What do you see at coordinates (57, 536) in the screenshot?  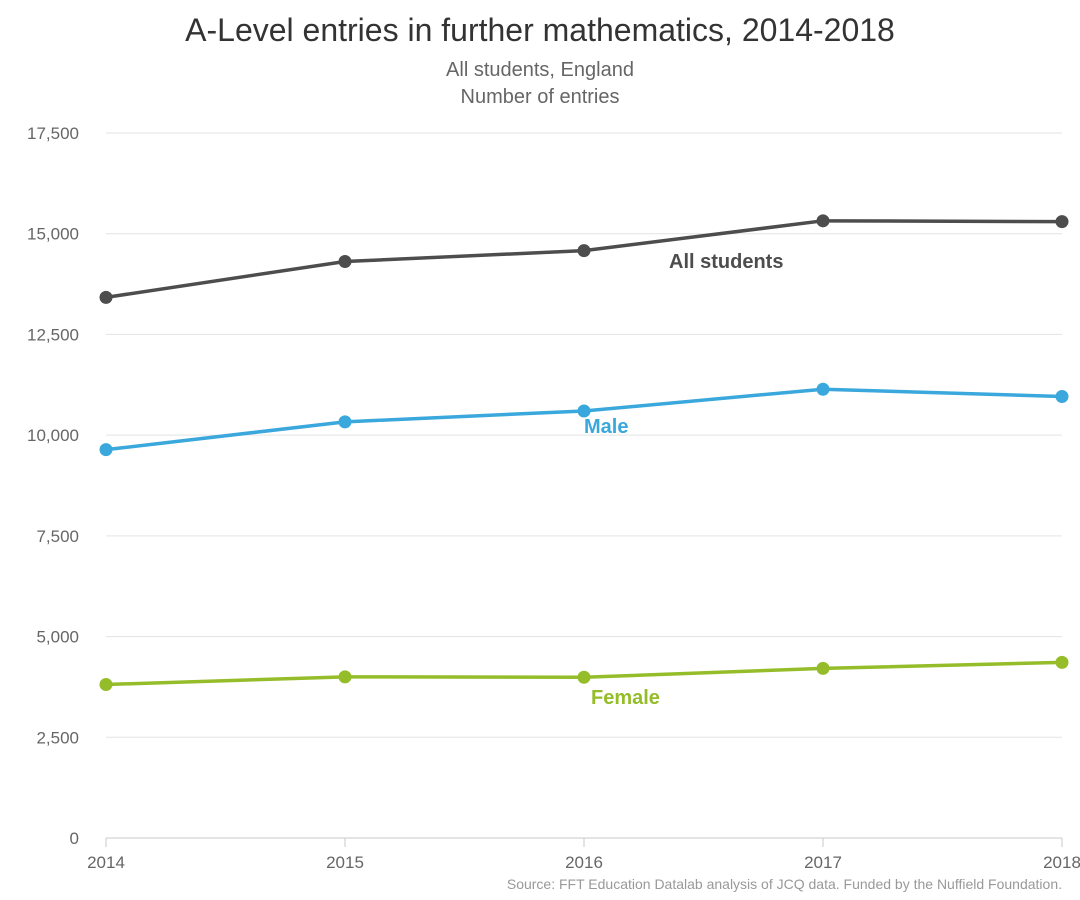 I see `y-tick-label: 7,500` at bounding box center [57, 536].